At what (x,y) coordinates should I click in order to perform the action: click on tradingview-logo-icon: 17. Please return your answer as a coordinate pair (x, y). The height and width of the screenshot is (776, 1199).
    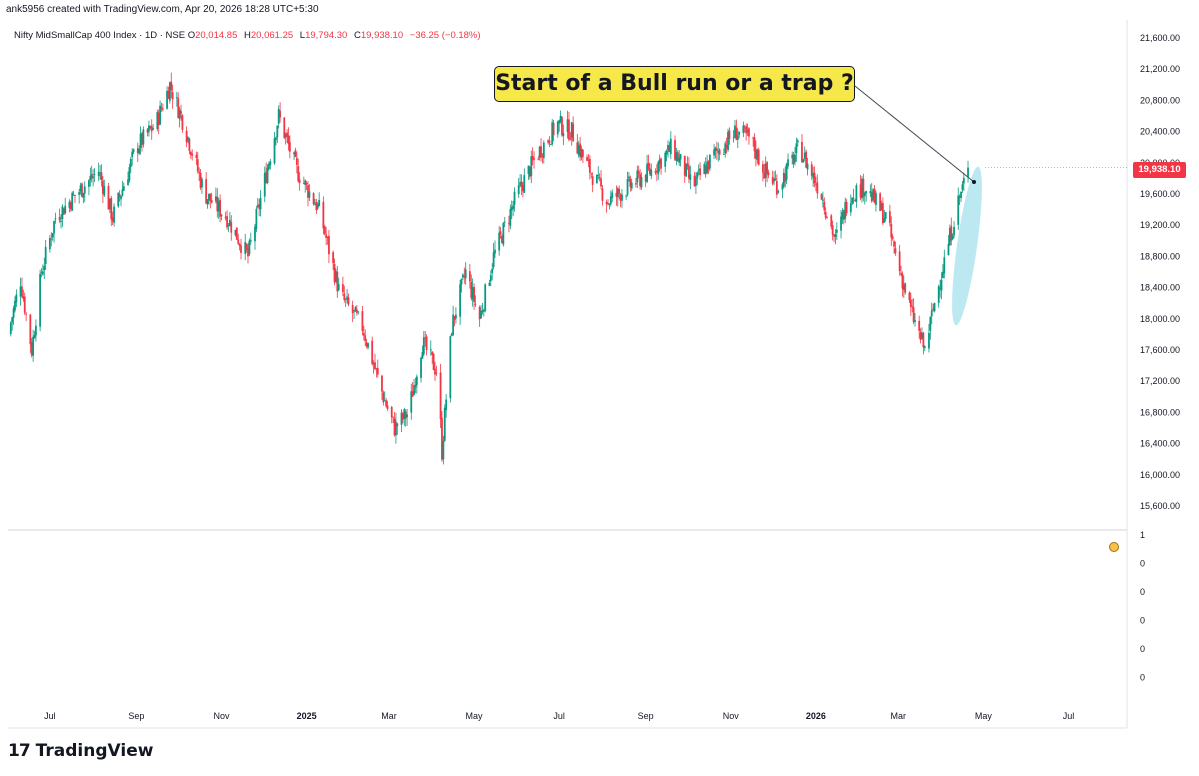
    Looking at the image, I should click on (19, 751).